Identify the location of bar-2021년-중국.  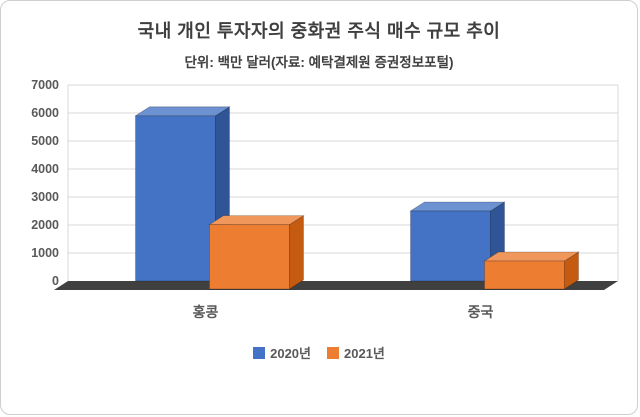
(531, 270).